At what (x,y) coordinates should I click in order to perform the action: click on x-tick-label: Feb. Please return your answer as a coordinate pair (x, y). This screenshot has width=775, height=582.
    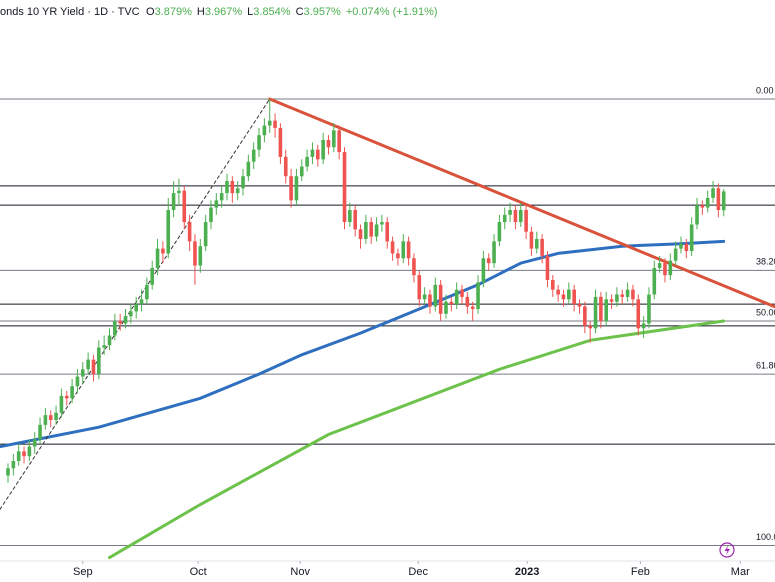
    Looking at the image, I should click on (640, 572).